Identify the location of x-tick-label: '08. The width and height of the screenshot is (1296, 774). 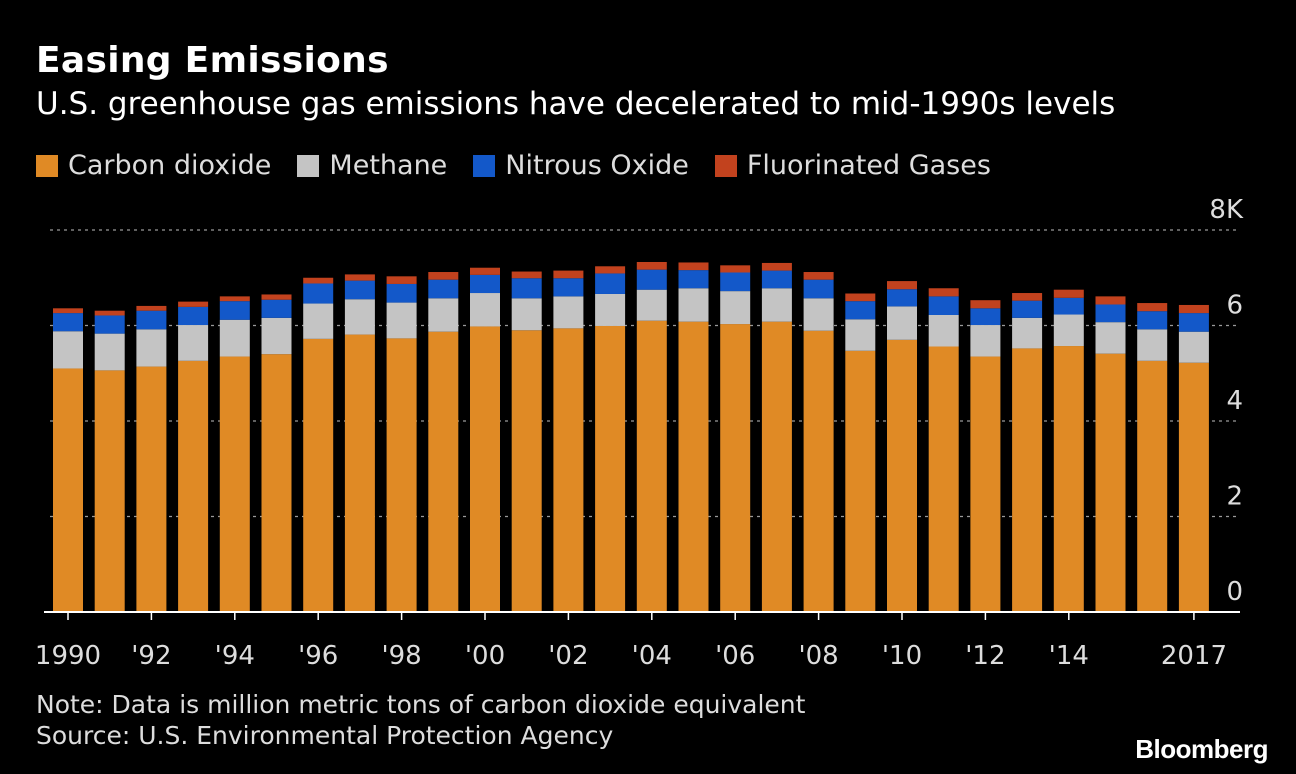
(818, 656).